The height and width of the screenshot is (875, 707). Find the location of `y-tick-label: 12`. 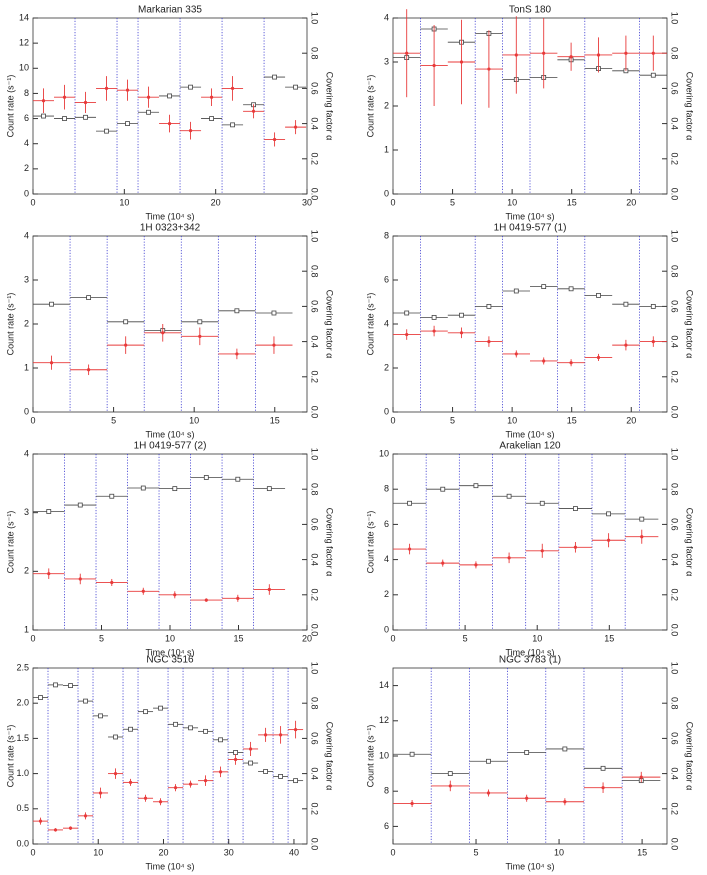

y-tick-label: 12 is located at coordinates (24, 43).